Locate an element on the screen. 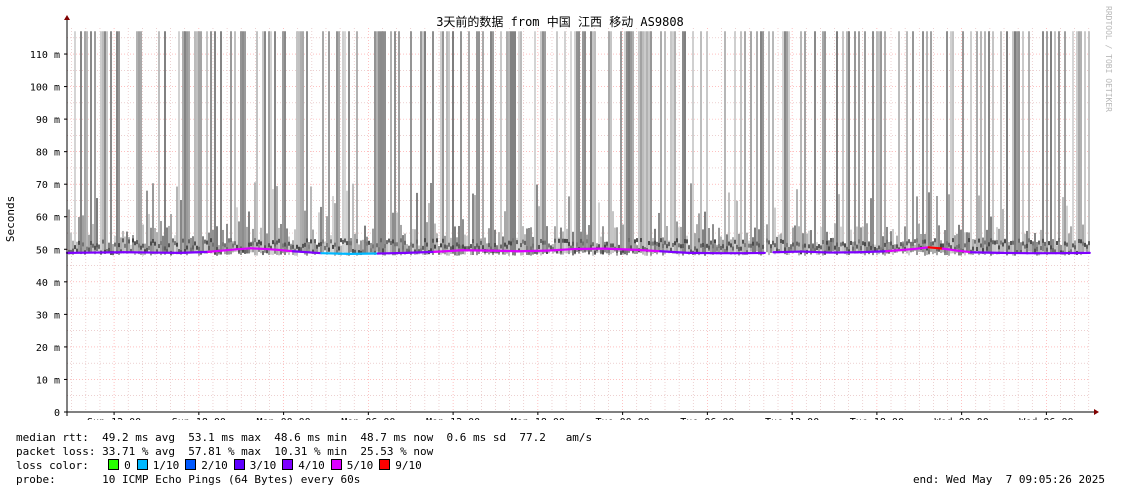 The height and width of the screenshot is (494, 1121). y-tick-label: 100 m is located at coordinates (45, 88).